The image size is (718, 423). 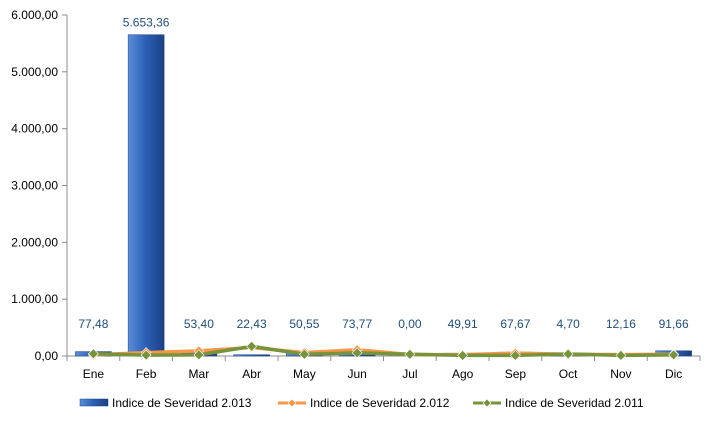 What do you see at coordinates (673, 374) in the screenshot?
I see `x-tick-label: Dic` at bounding box center [673, 374].